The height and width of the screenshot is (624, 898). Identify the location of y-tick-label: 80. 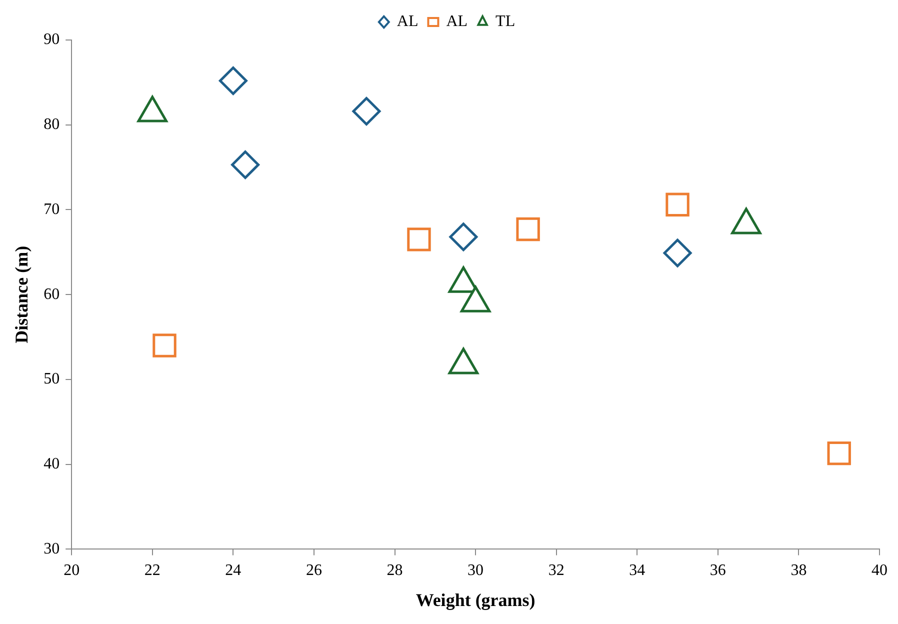
(52, 125).